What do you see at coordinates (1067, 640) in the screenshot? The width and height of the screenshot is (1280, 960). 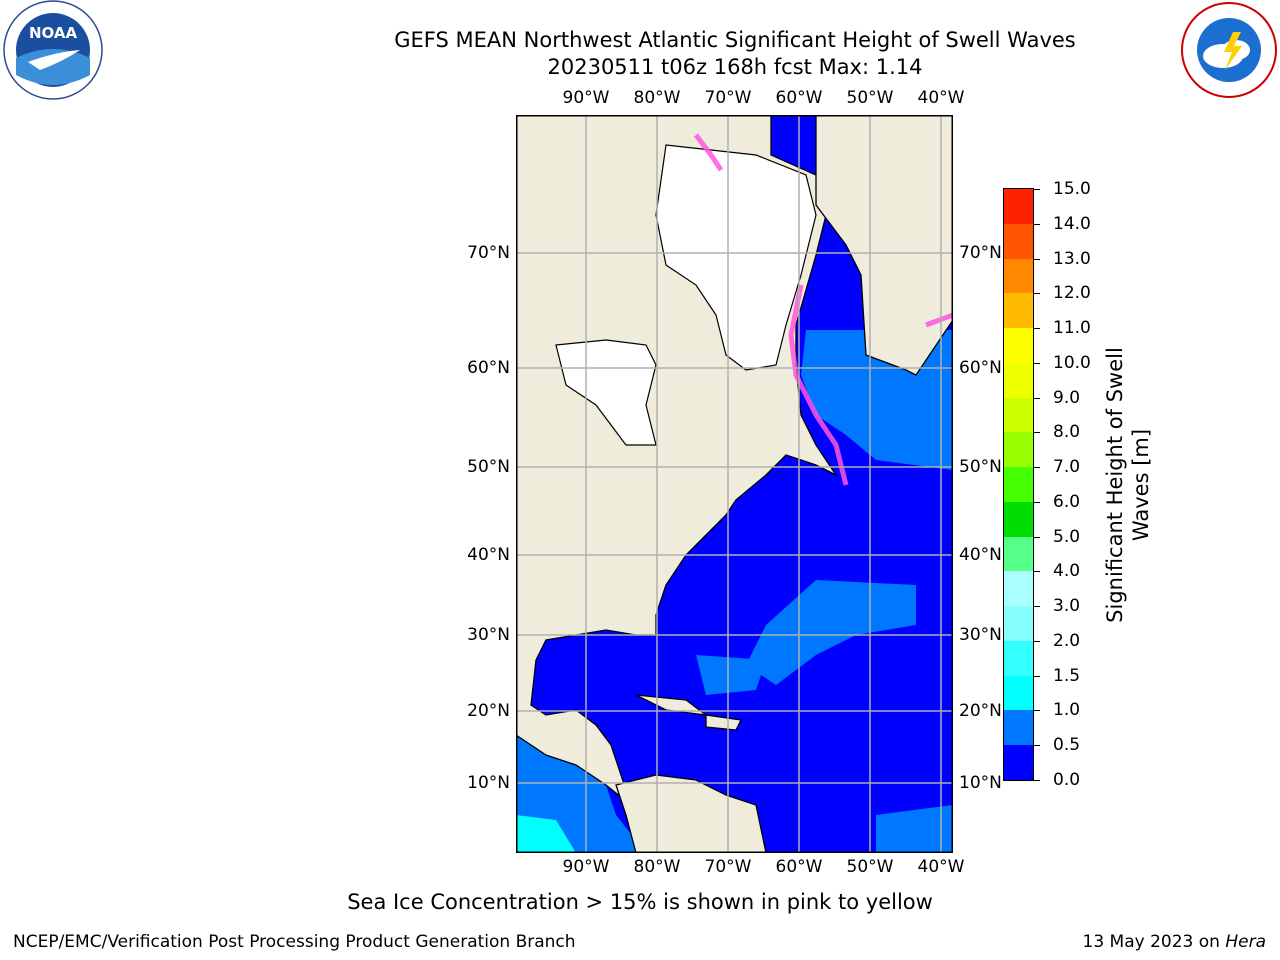 I see `colorbar-tick-label: 2.0` at bounding box center [1067, 640].